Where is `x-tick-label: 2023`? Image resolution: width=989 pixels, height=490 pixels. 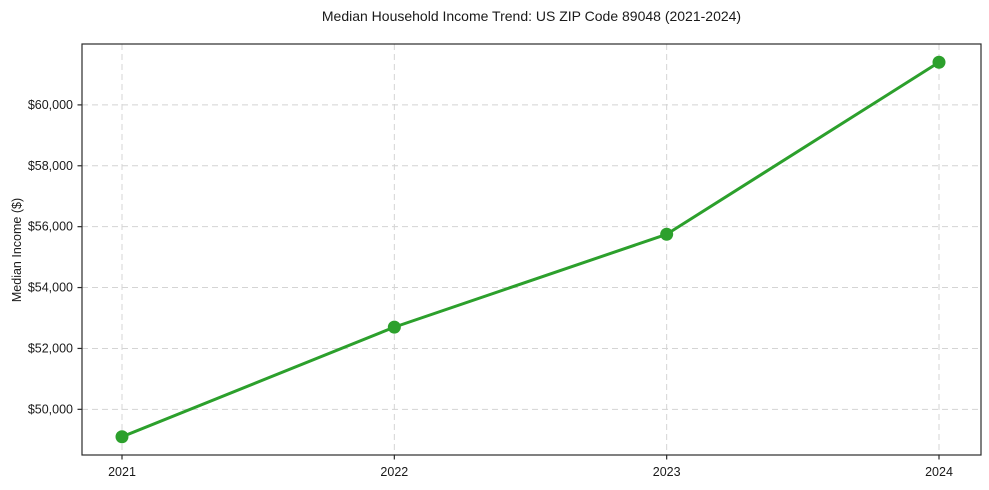 x-tick-label: 2023 is located at coordinates (667, 472).